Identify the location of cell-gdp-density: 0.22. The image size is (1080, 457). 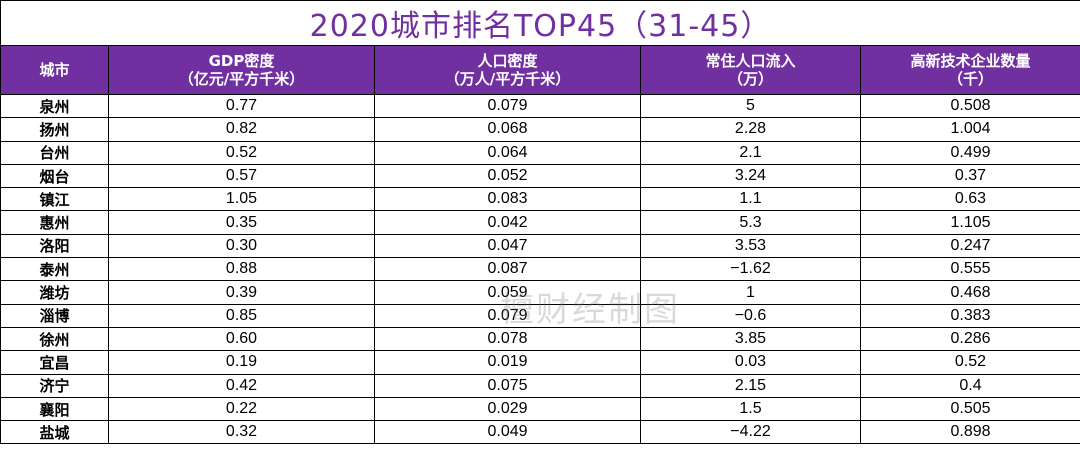
(241, 409).